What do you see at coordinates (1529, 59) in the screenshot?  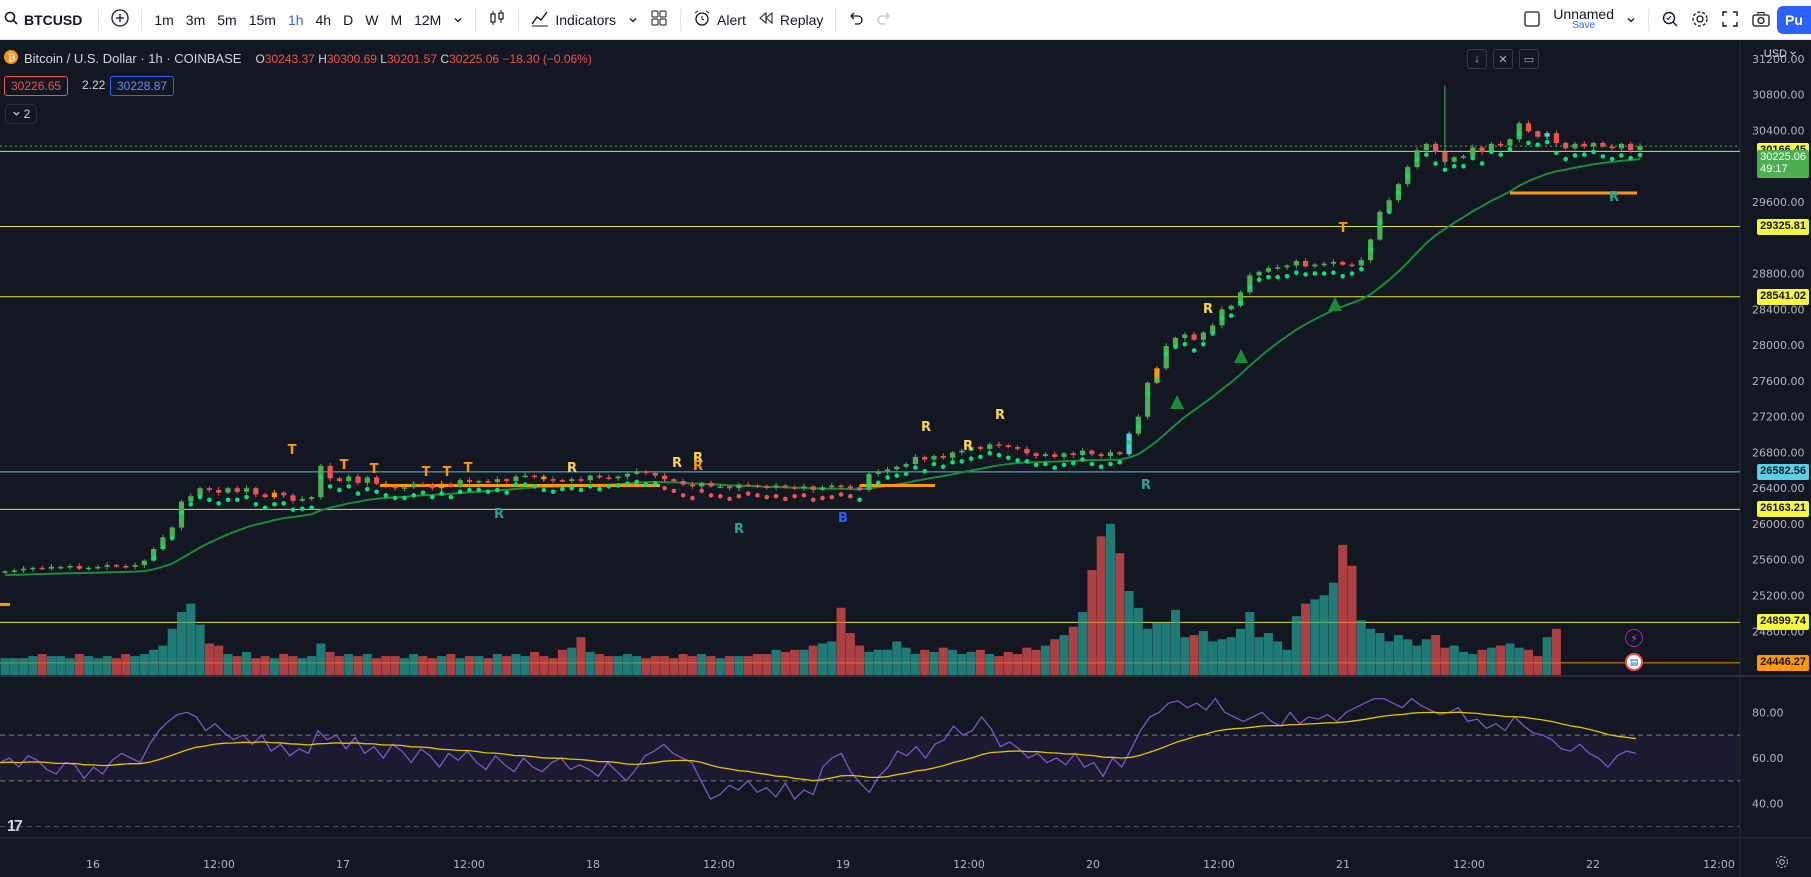 I see `maximize-pane-button: ▭` at bounding box center [1529, 59].